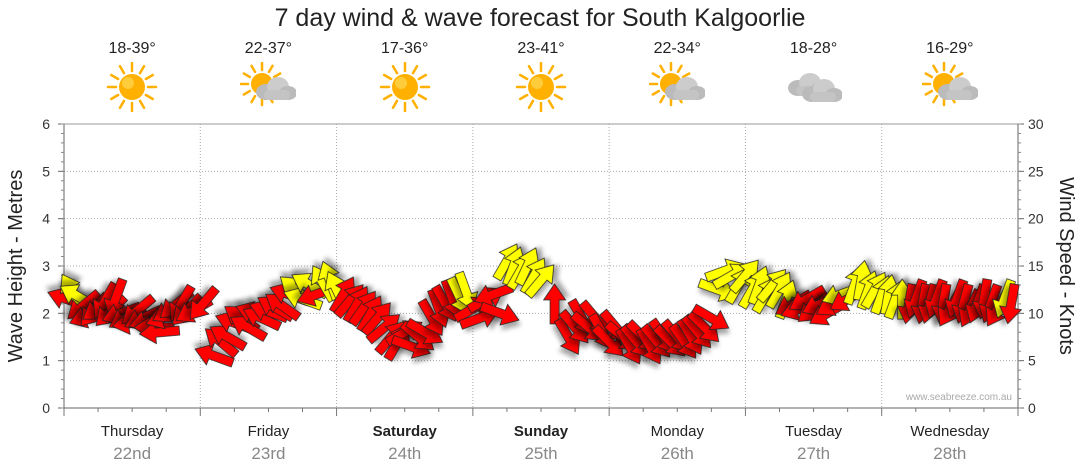 This screenshot has height=475, width=1080. I want to click on day-name-label: Wednesday, so click(949, 431).